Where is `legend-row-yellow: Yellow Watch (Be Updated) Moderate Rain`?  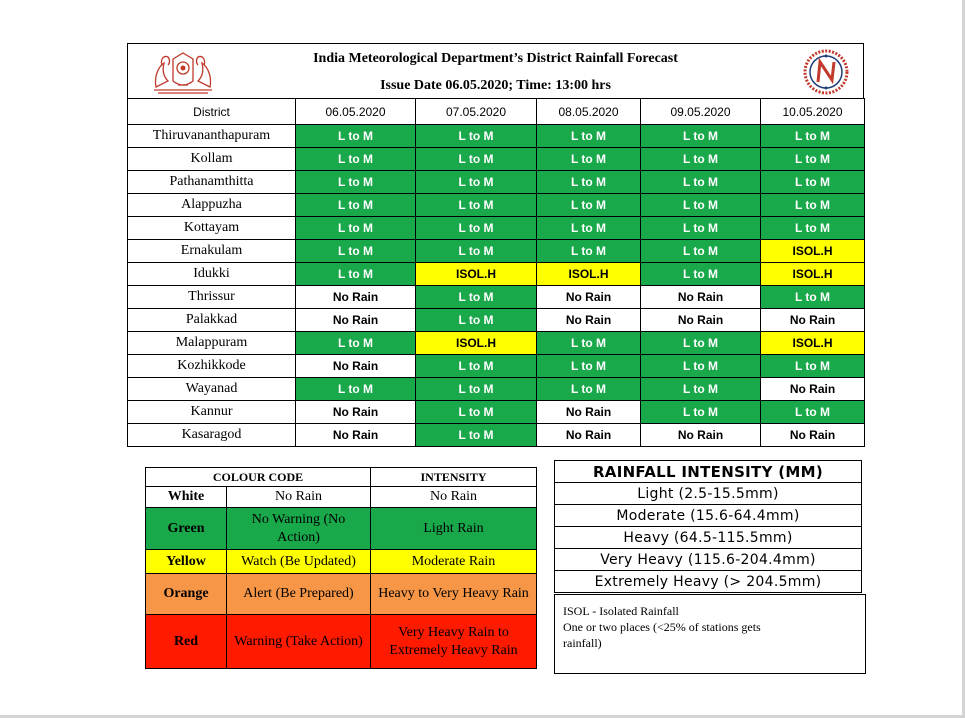 legend-row-yellow: Yellow Watch (Be Updated) Moderate Rain is located at coordinates (341, 561).